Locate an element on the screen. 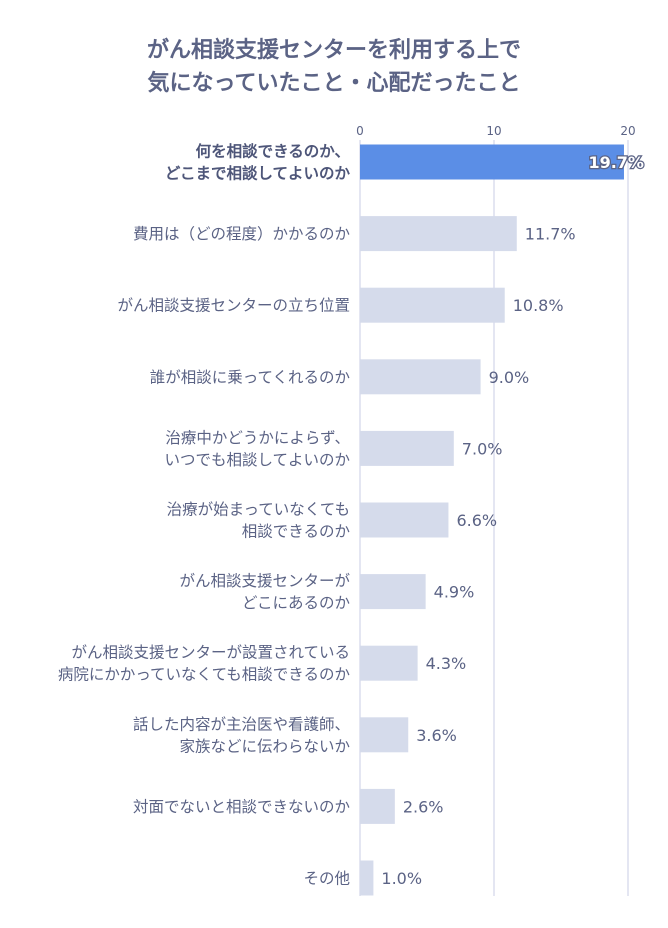 This screenshot has width=668, height=928. category-label: 何を相談できるのか、 is located at coordinates (273, 151).